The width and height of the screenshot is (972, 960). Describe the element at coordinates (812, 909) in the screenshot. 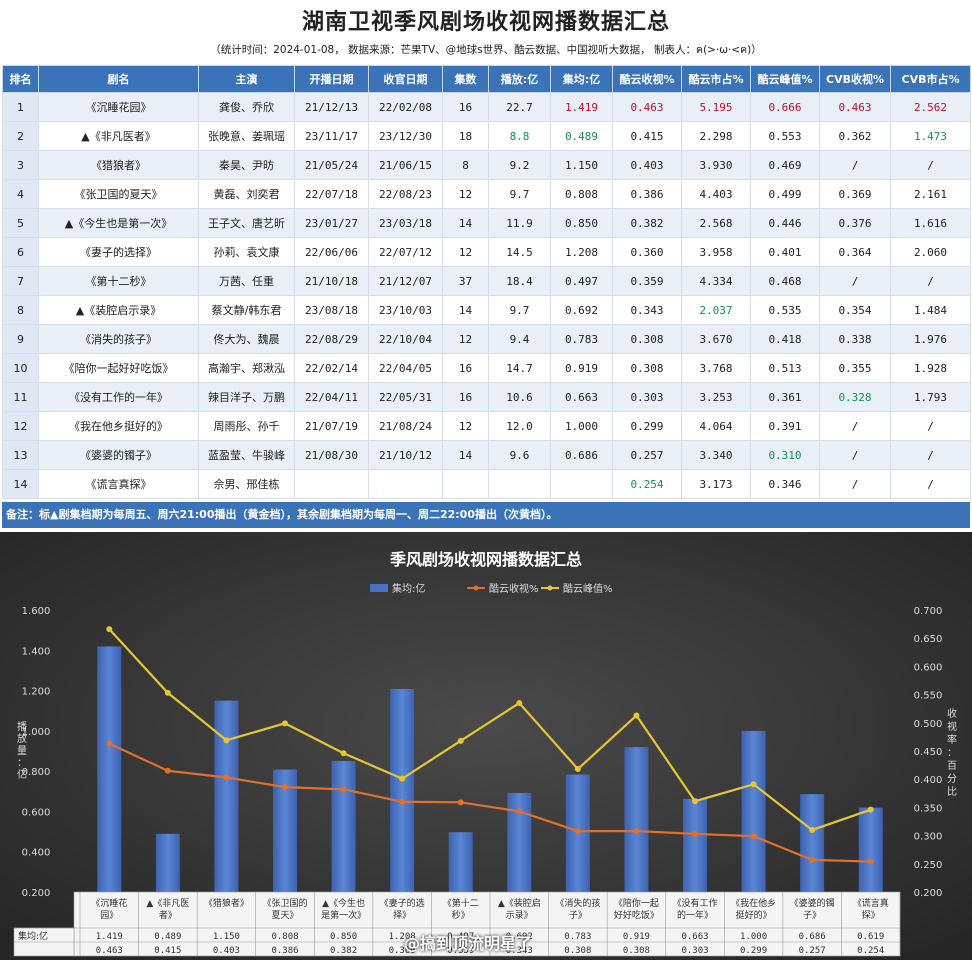

I see `x-tick-label: 《婆婆的镯子》` at that location.